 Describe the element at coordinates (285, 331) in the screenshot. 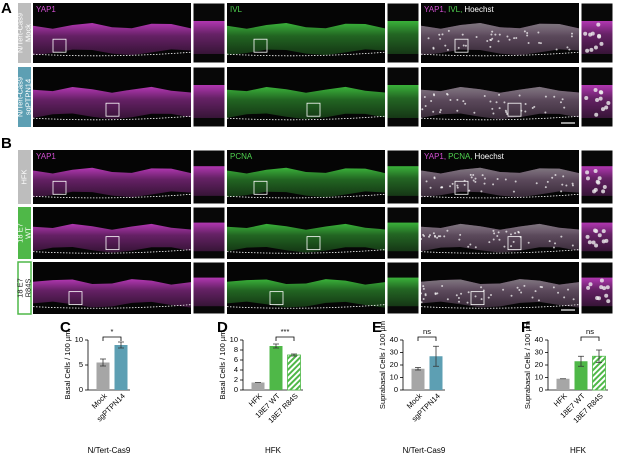

I see `significance-label: ***` at that location.